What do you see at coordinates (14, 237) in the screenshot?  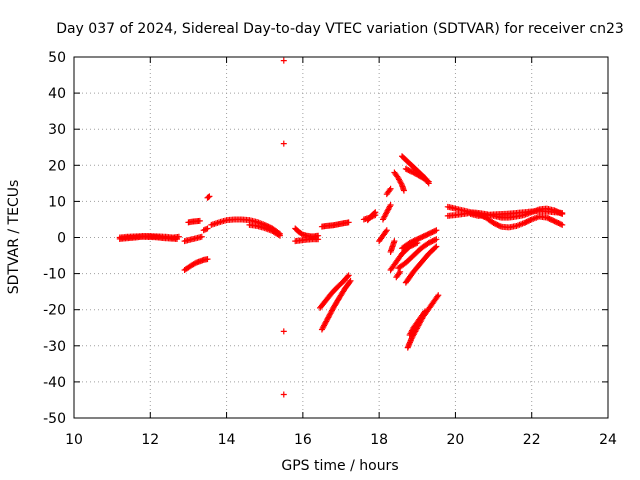 I see `y-axis-label: SDTVAR / TECUs` at bounding box center [14, 237].